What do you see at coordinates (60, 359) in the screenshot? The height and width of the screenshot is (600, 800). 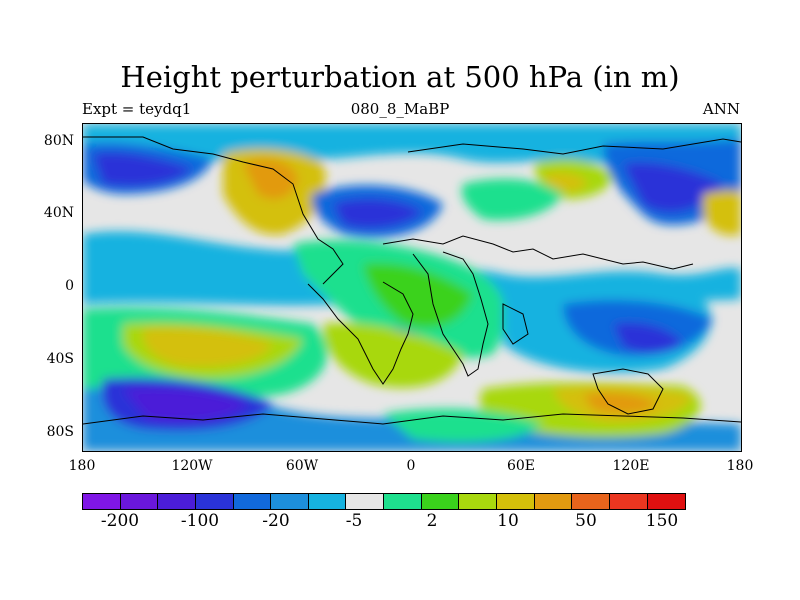 I see `lat-tick-40s: 40S` at bounding box center [60, 359].